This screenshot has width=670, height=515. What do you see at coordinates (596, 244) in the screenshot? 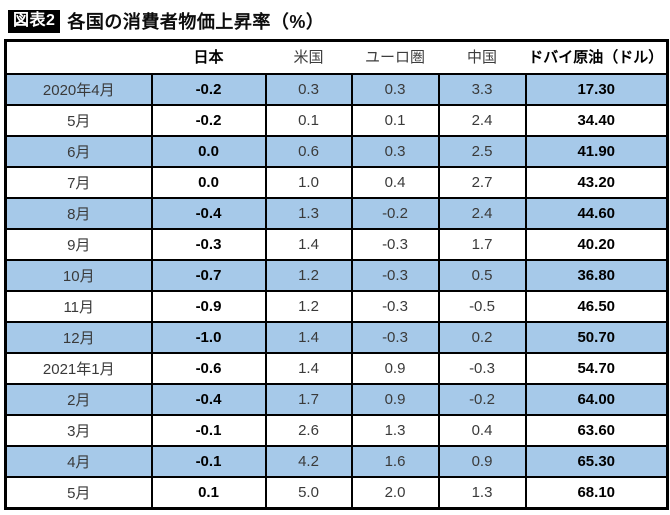
I see `cell-dubai: 40.20` at bounding box center [596, 244].